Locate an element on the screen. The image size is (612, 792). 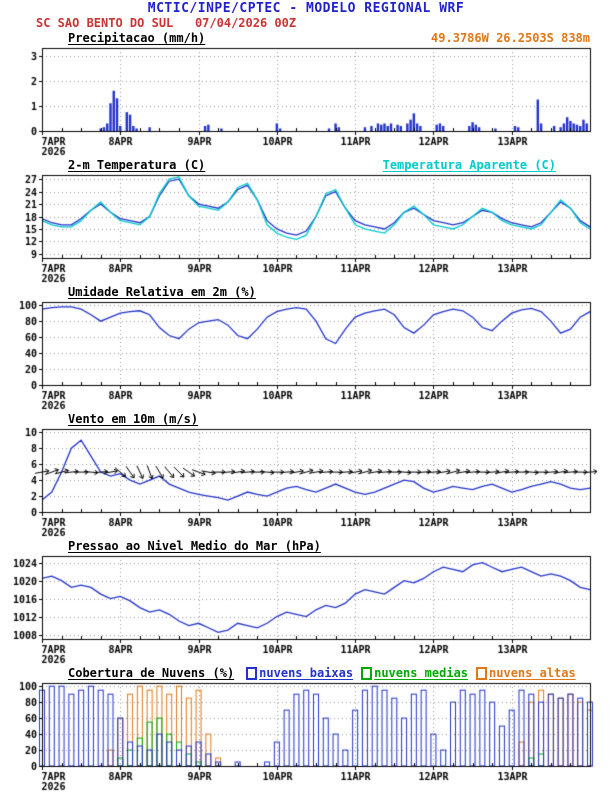
station-date-line: SC SAO BENTO DO SUL 07/04/2026 00Z is located at coordinates (166, 23).